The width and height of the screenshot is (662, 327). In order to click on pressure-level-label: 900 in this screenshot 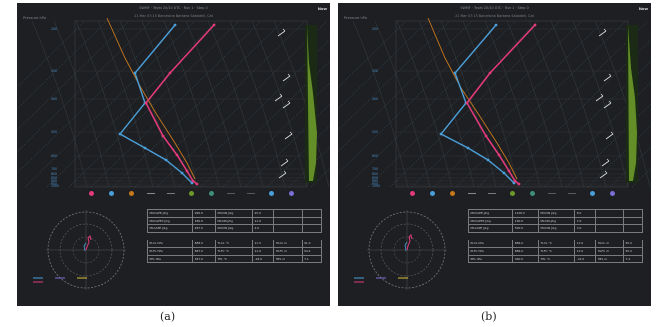, I will do `click(54, 181)`.